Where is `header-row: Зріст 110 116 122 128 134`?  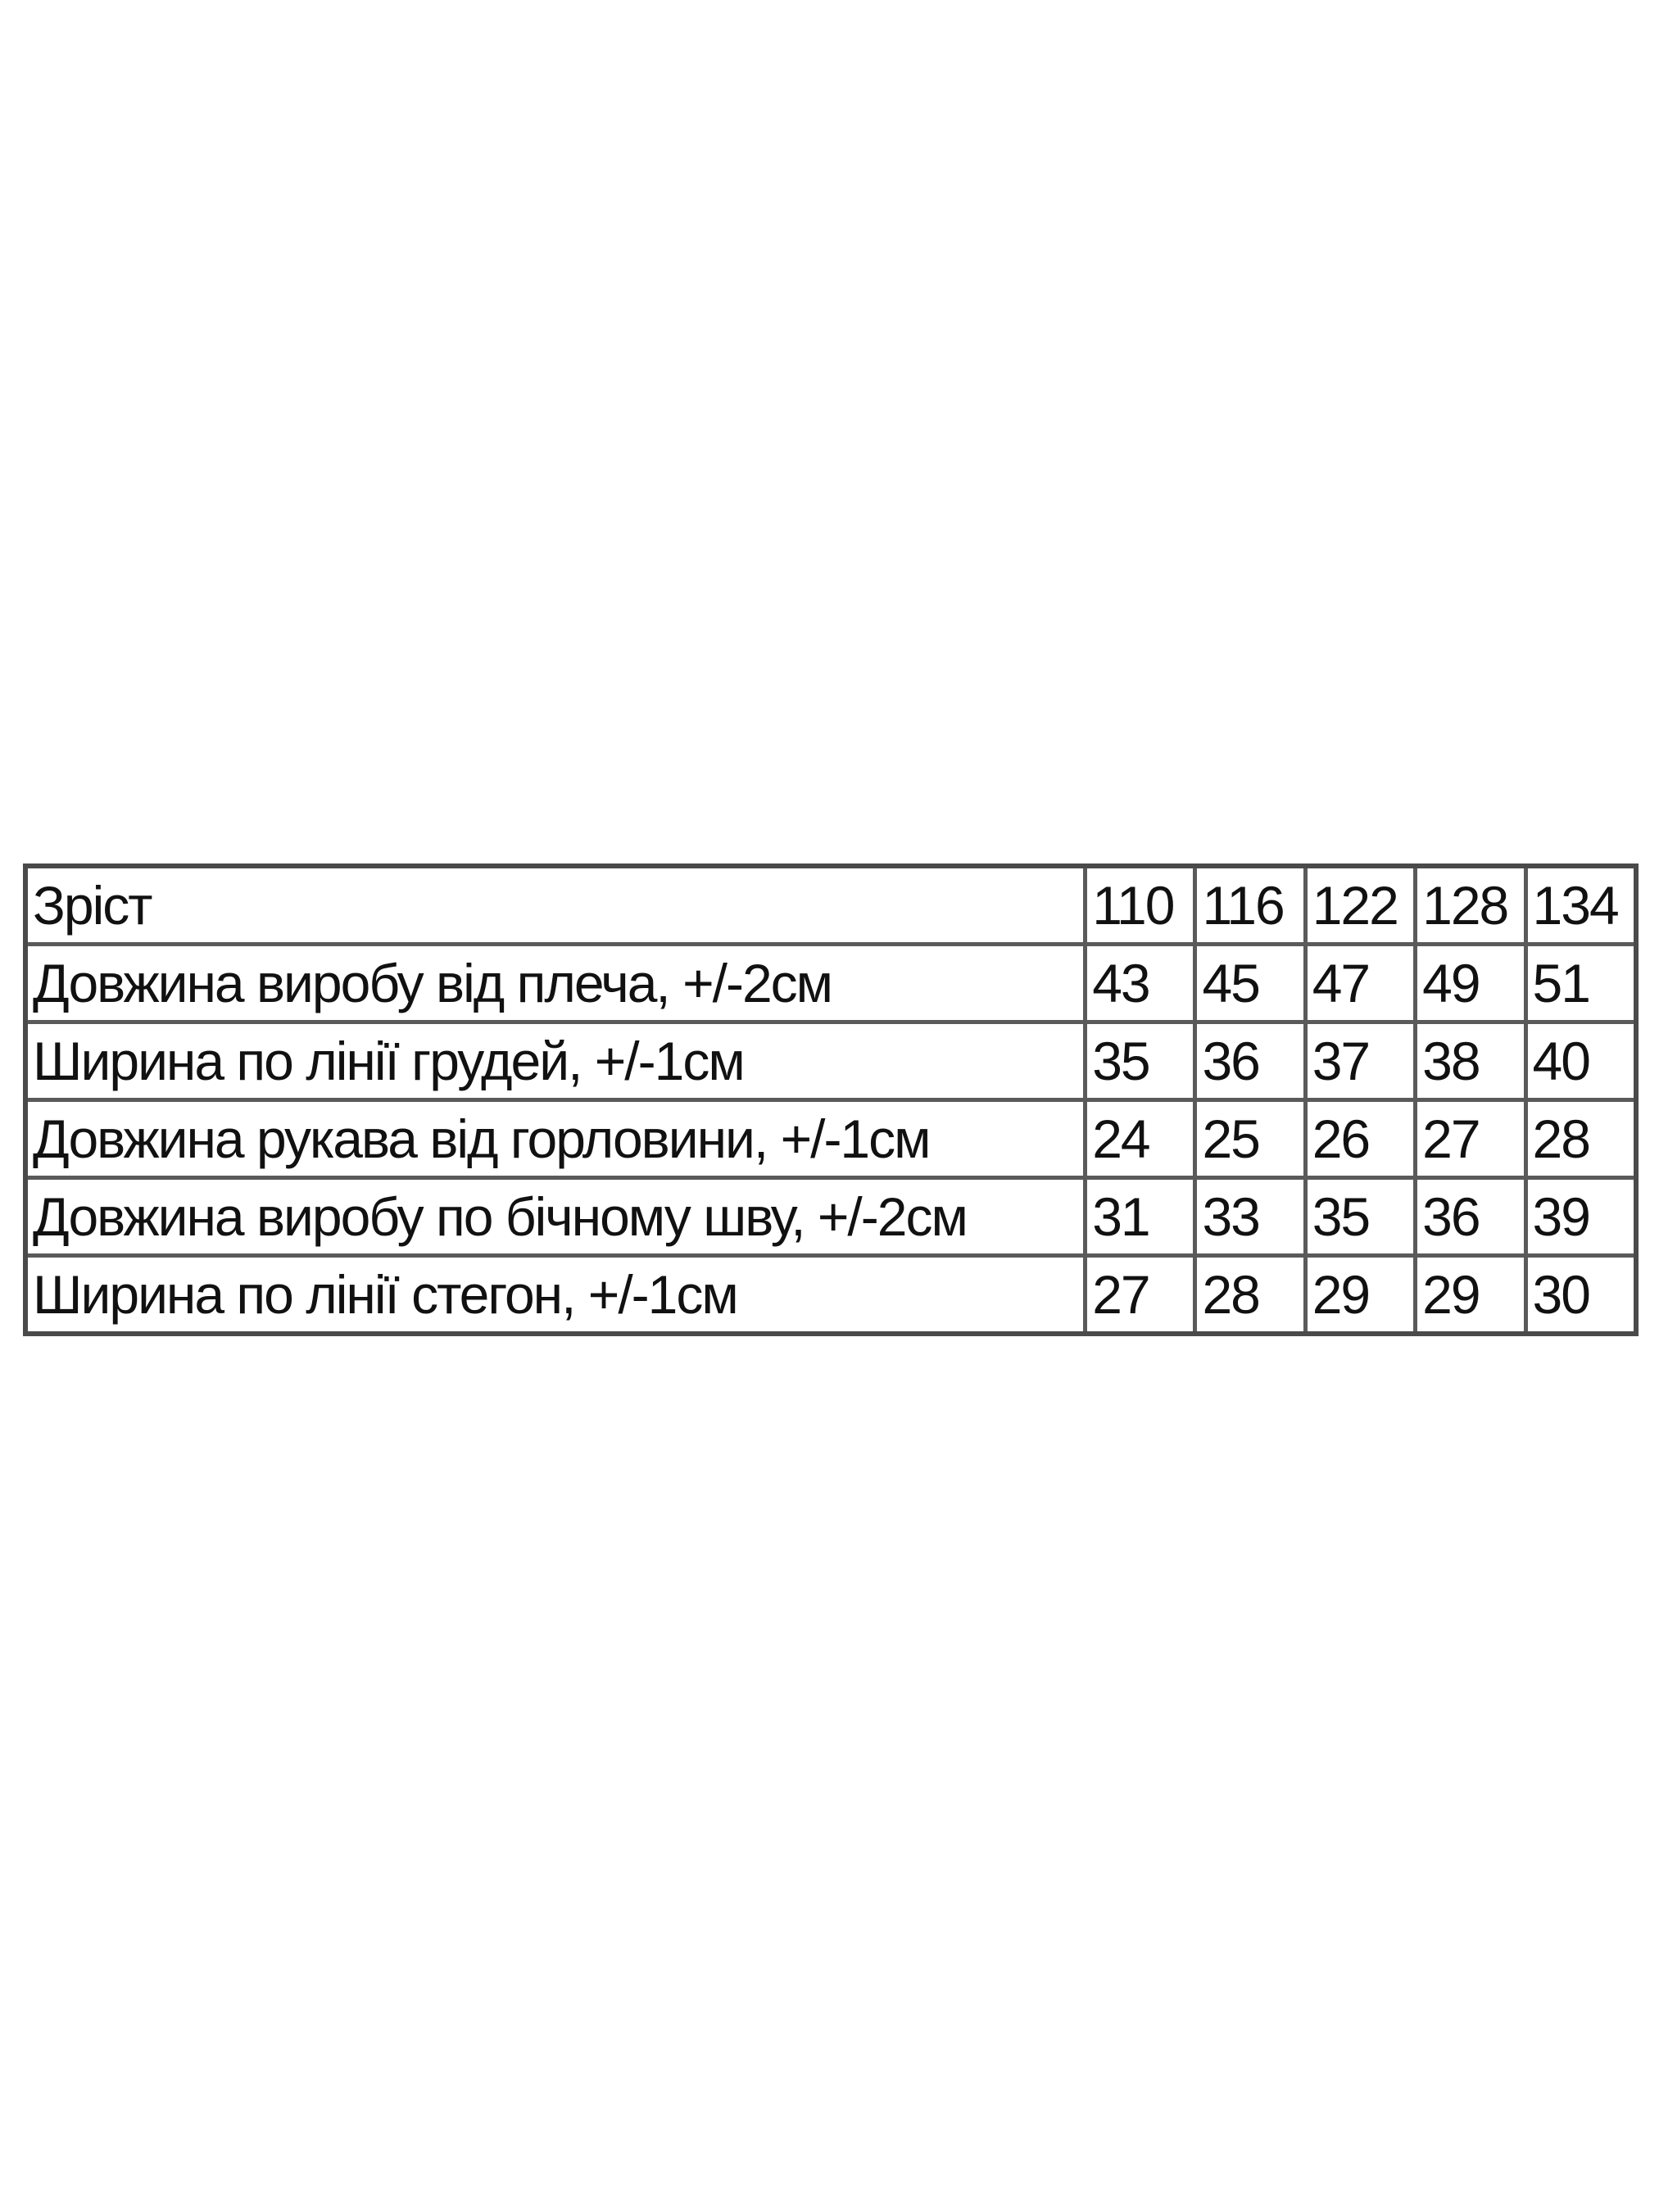
header-row: Зріст 110 116 122 128 134 is located at coordinates (831, 904).